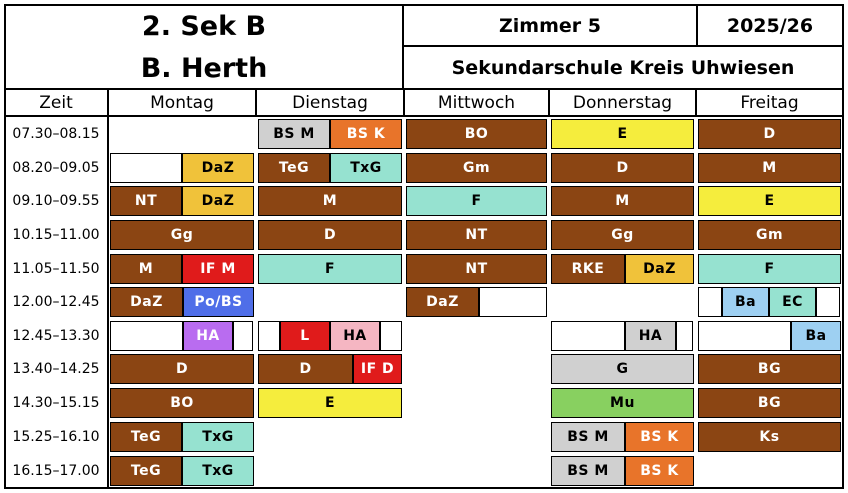 The height and width of the screenshot is (493, 848). I want to click on time-slot-label: 07.30–08.15, so click(56, 134).